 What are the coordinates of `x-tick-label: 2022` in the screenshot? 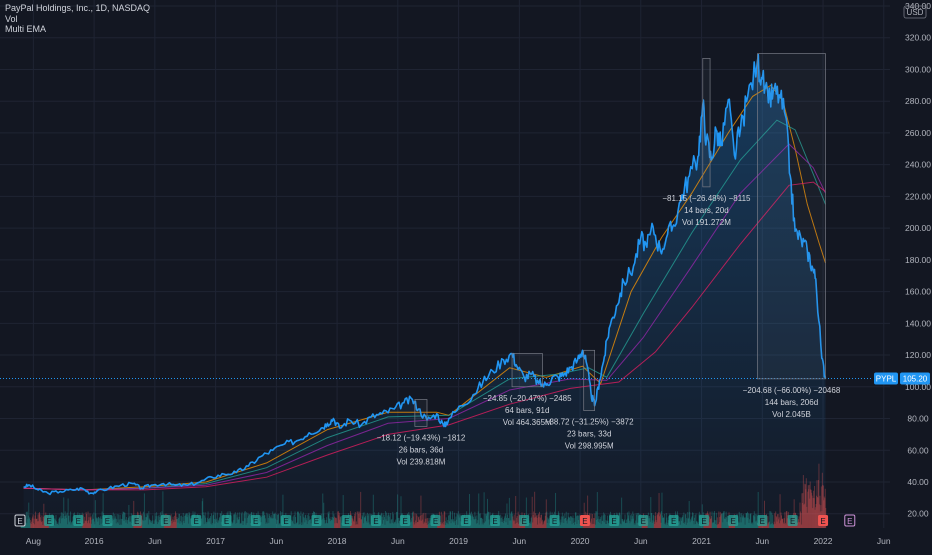 It's located at (823, 541).